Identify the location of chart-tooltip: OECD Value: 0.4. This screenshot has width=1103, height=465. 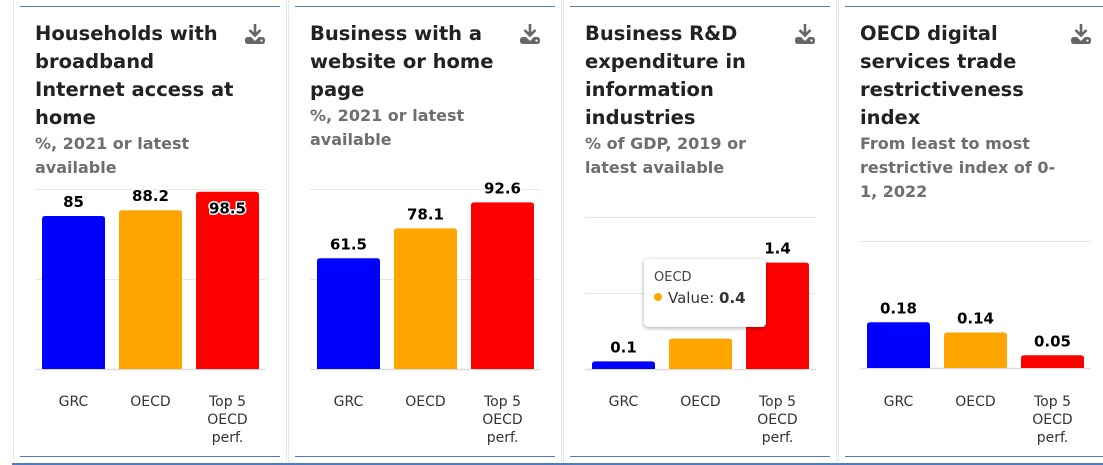
(705, 293).